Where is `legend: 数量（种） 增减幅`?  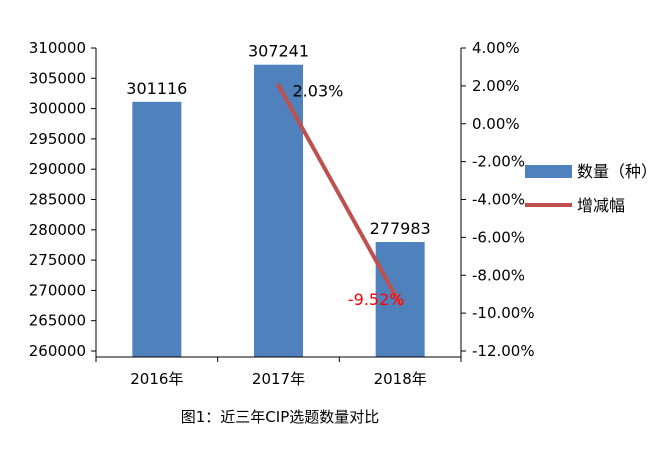 legend: 数量（种） 增减幅 is located at coordinates (591, 188).